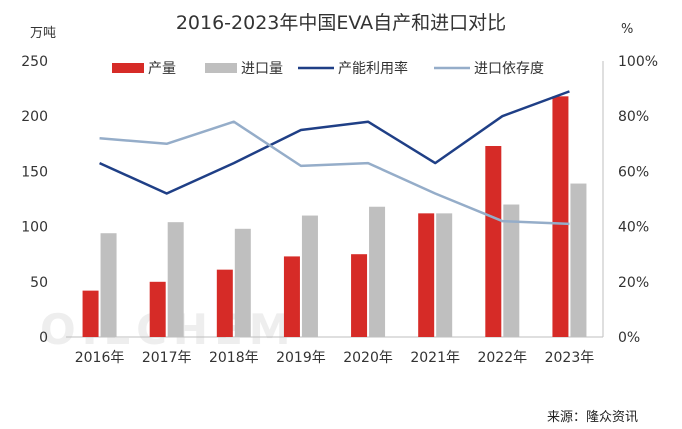 This screenshot has height=429, width=682. I want to click on x-tick-label: 2018年, so click(234, 358).